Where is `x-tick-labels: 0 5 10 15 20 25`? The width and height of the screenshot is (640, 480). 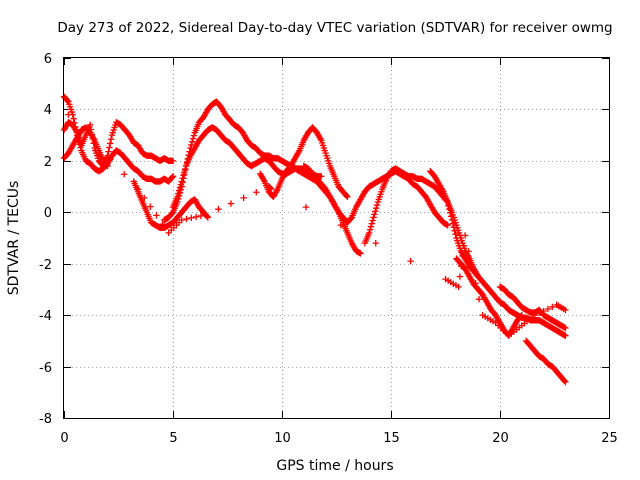
x-tick-labels: 0 5 10 15 20 25 is located at coordinates (338, 438).